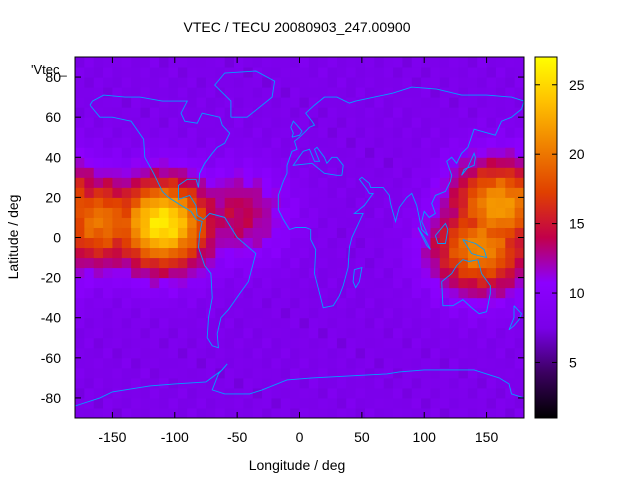  Describe the element at coordinates (300, 437) in the screenshot. I see `x-tick-label: 0` at that location.